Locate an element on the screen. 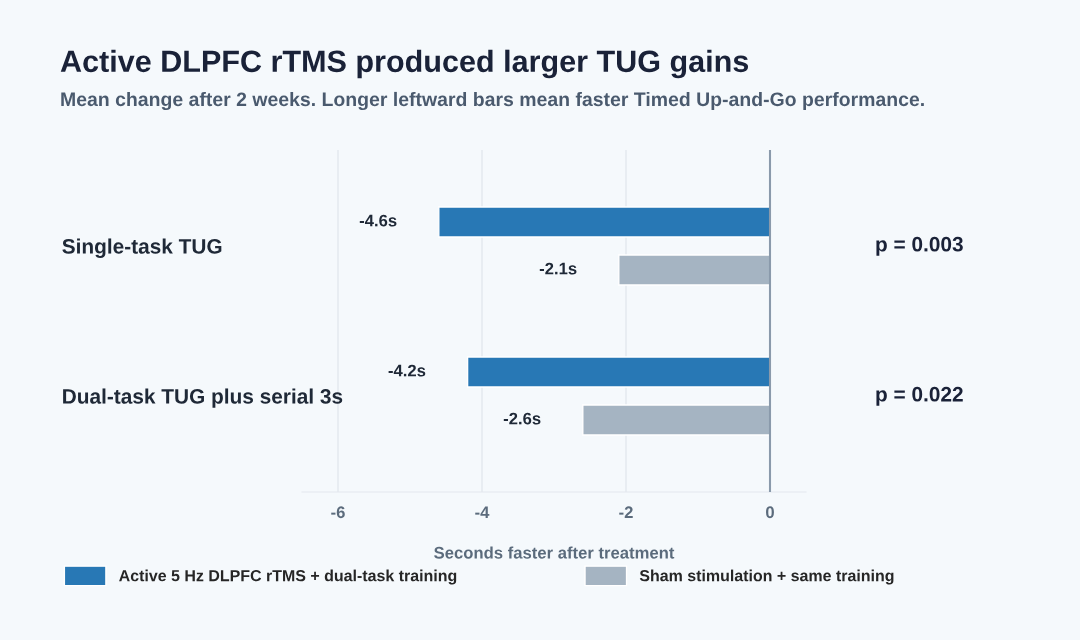 The height and width of the screenshot is (640, 1080). chart-subtitle: Mean change after 2 weeks. Longer leftward bars mean faster Timed Up-and-Go performance. is located at coordinates (492, 101).